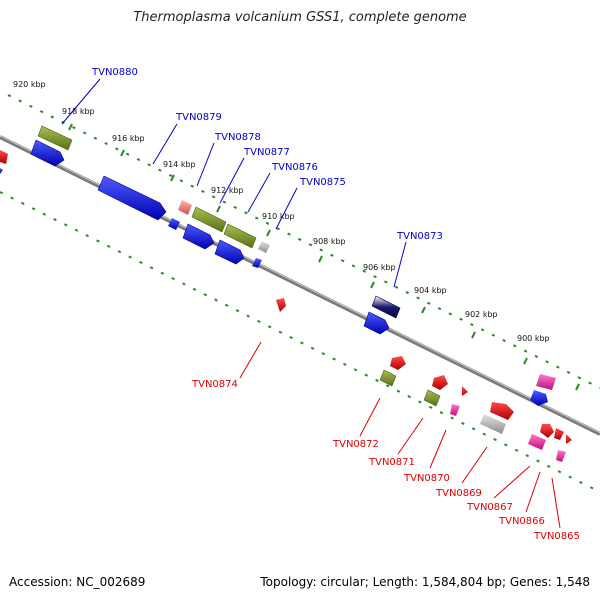 This screenshot has height=600, width=600. I want to click on gene-label: TVN0874, so click(214, 384).